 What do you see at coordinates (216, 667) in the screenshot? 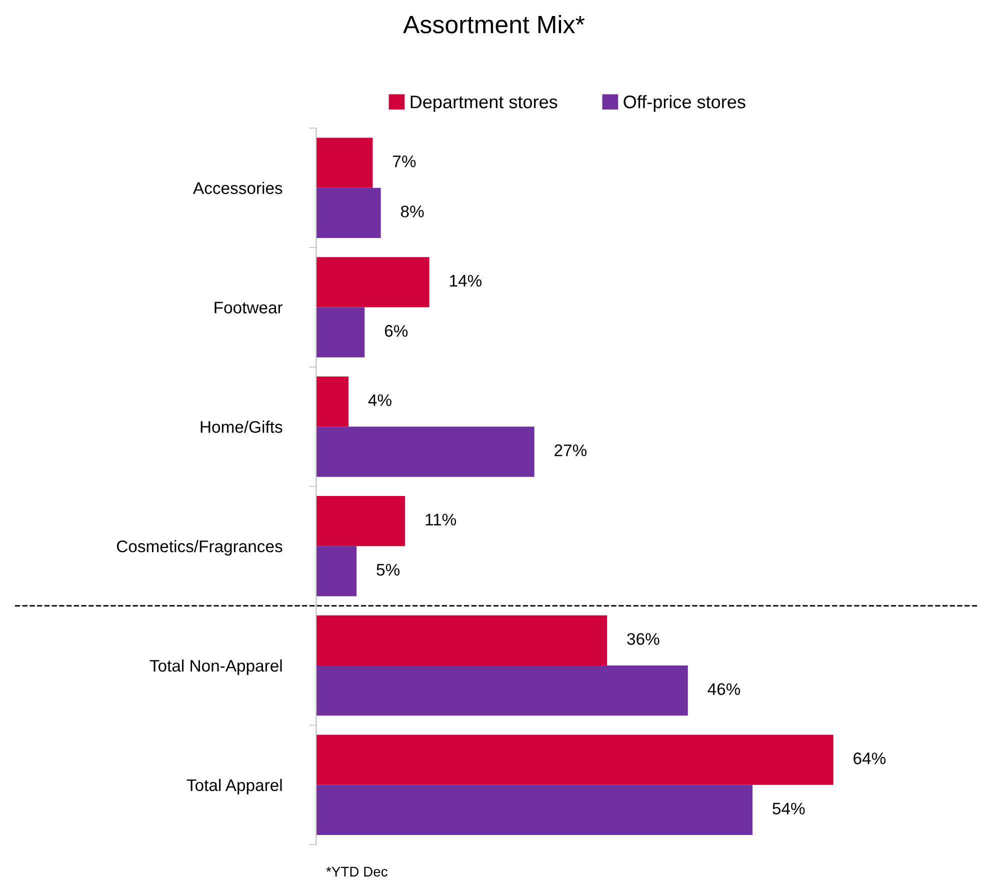
I see `y-tick-label: Total Non-Apparel` at bounding box center [216, 667].